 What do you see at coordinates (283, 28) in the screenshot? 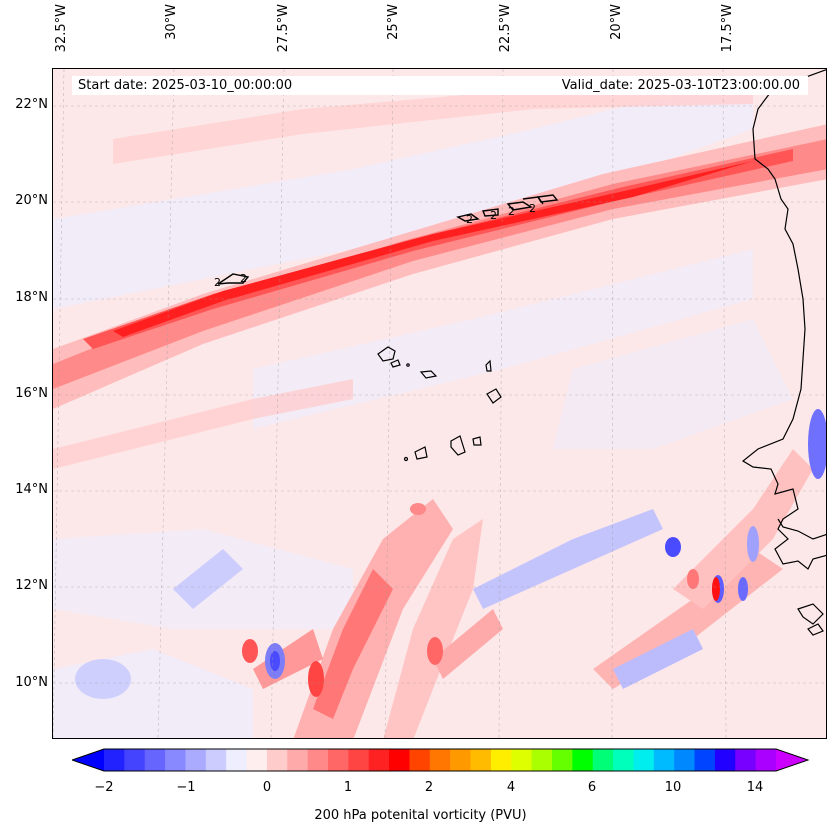
I see `lon-label-27-5w: 27.5°W` at bounding box center [283, 28].